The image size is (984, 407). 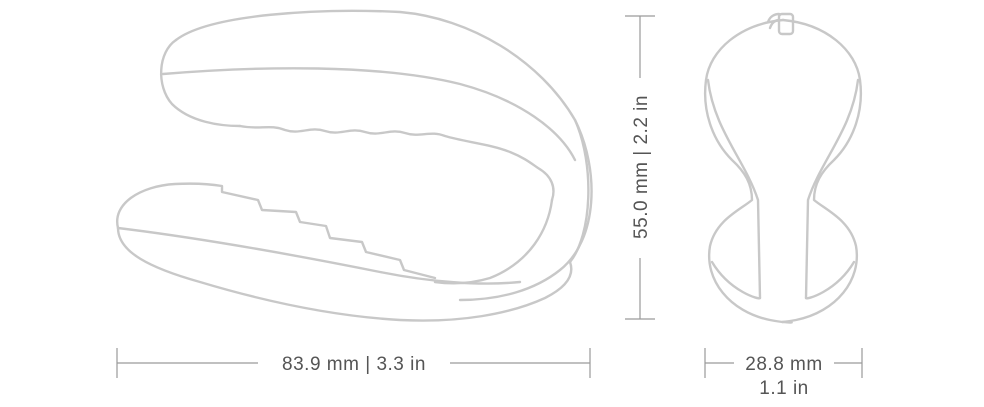 I want to click on width-dim-label: 83.9 mm | 3.3 in, so click(x=354, y=364).